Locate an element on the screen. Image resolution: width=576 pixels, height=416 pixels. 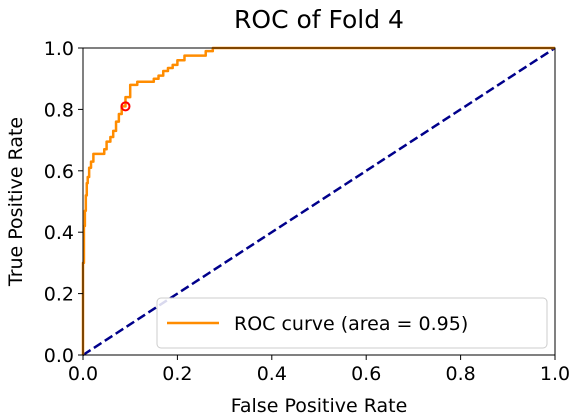
x-tick-label: 0.6 is located at coordinates (366, 374).